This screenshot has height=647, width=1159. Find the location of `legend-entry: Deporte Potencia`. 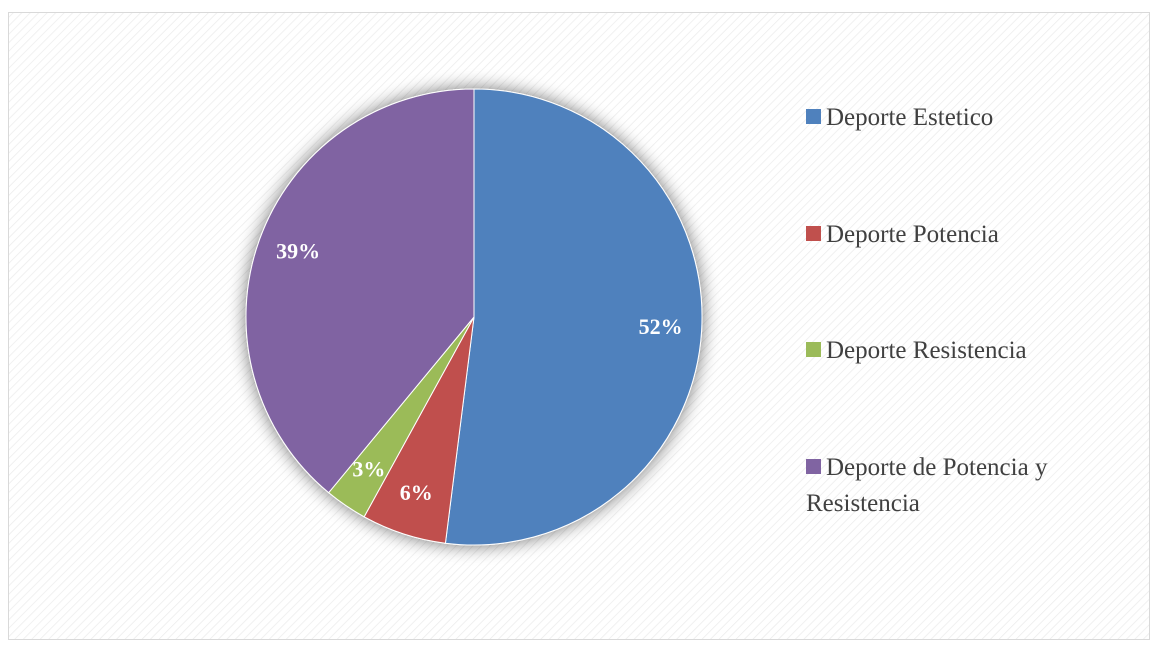

legend-entry: Deporte Potencia is located at coordinates (951, 235).